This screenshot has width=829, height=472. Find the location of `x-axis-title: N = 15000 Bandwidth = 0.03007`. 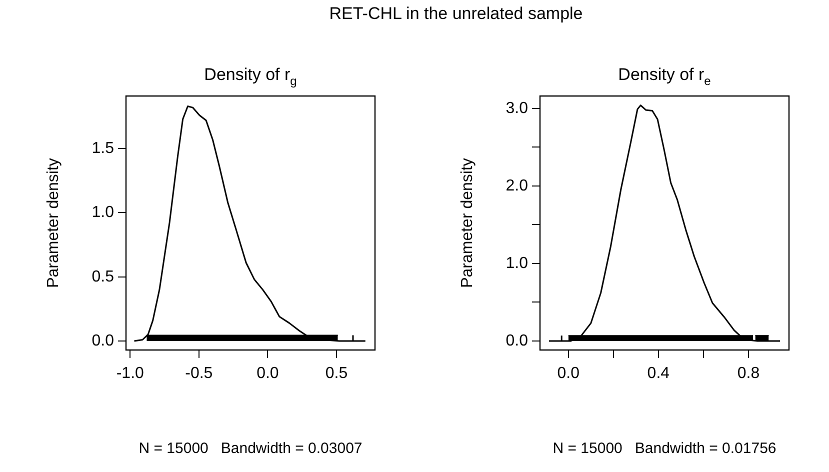

x-axis-title: N = 15000 Bandwidth = 0.03007 is located at coordinates (250, 449).